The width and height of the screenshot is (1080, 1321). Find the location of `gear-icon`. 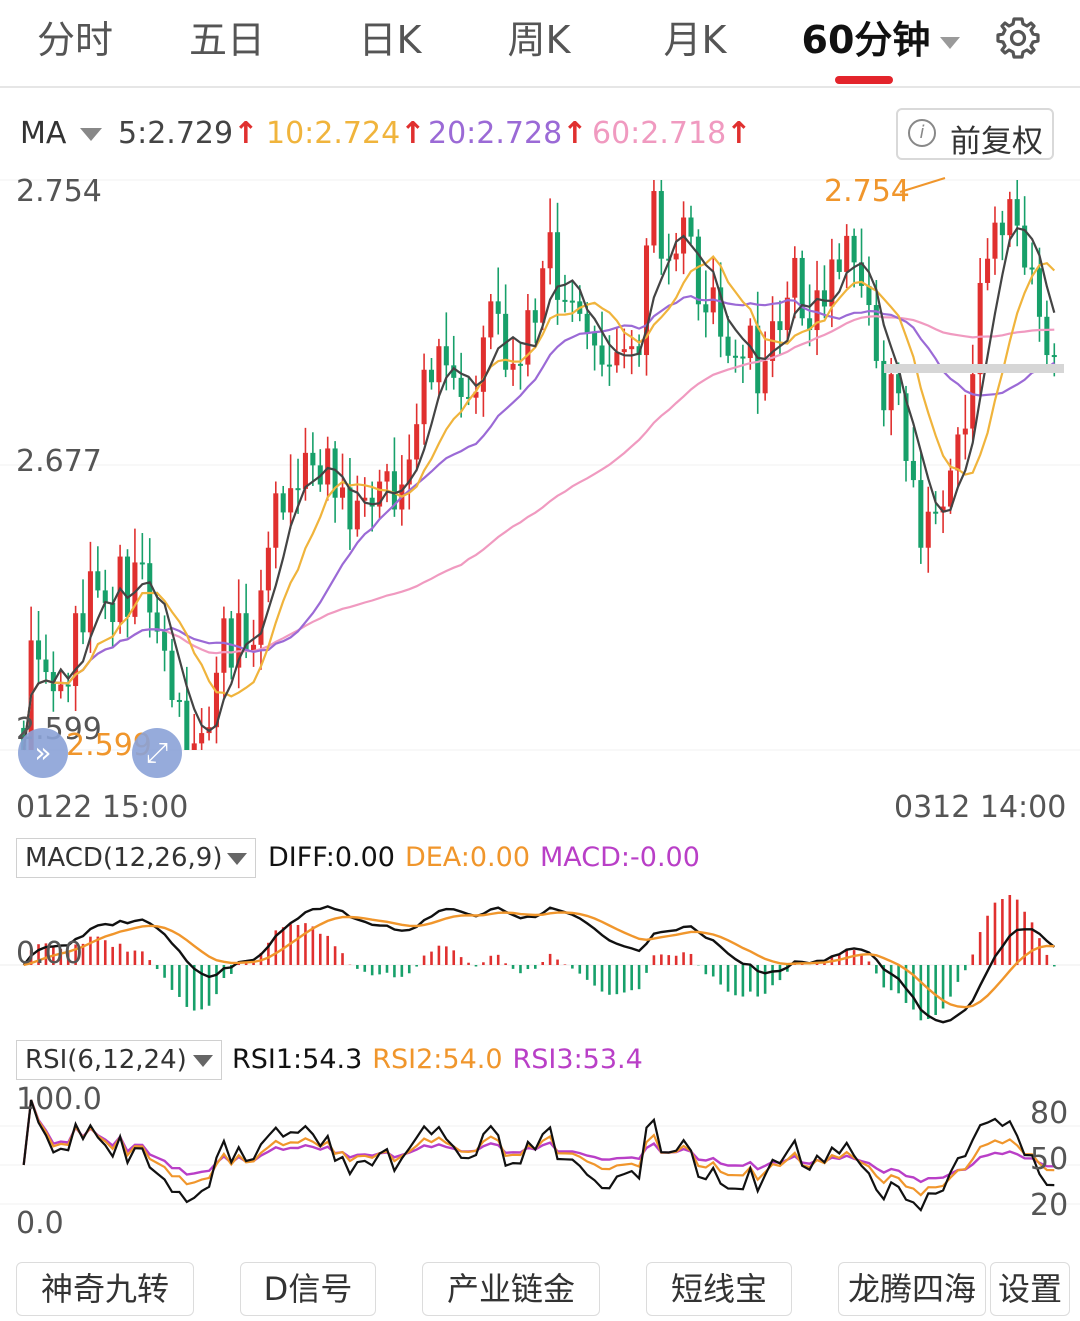

gear-icon is located at coordinates (1018, 38).